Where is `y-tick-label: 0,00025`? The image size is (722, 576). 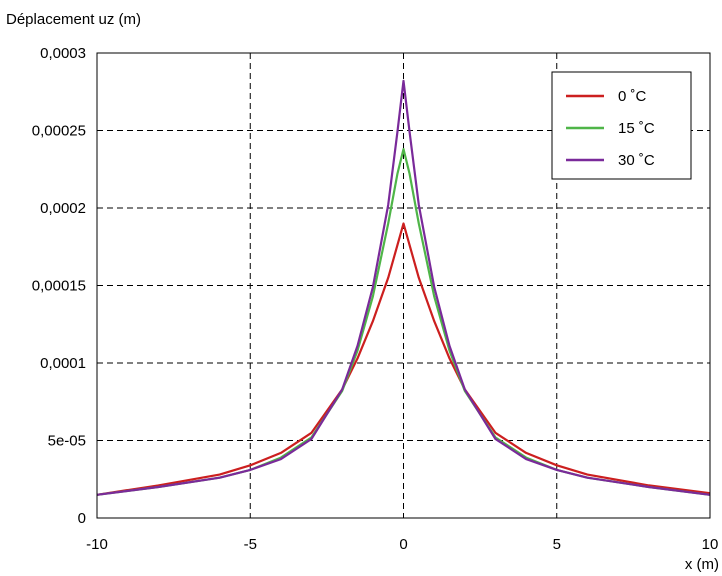 y-tick-label: 0,00025 is located at coordinates (59, 131).